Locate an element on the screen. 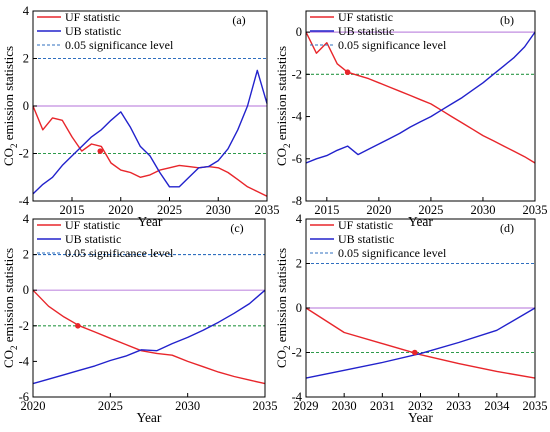 The width and height of the screenshot is (550, 432). x-tick-label: 2031 is located at coordinates (382, 406).